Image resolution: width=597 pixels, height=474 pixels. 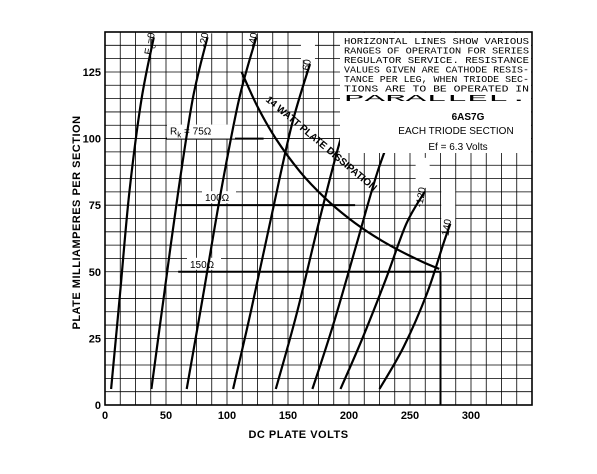 I want to click on note-line: TANCE PER LEG, WHEN TRIODE SEC-, so click(x=436, y=80).